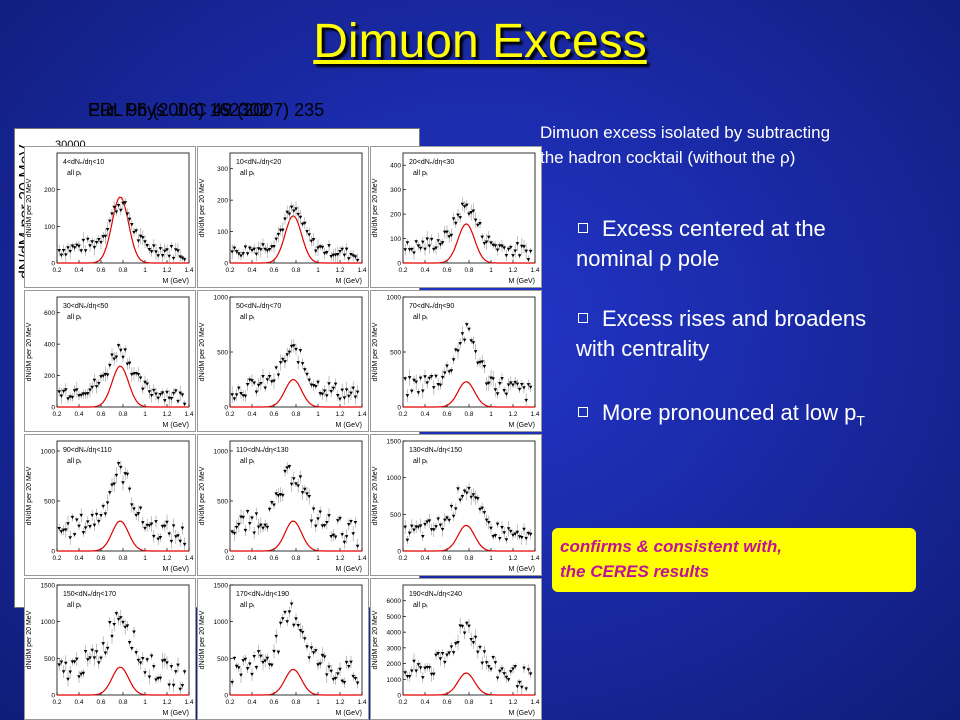  I want to click on y-tick-label: 0, so click(226, 696).